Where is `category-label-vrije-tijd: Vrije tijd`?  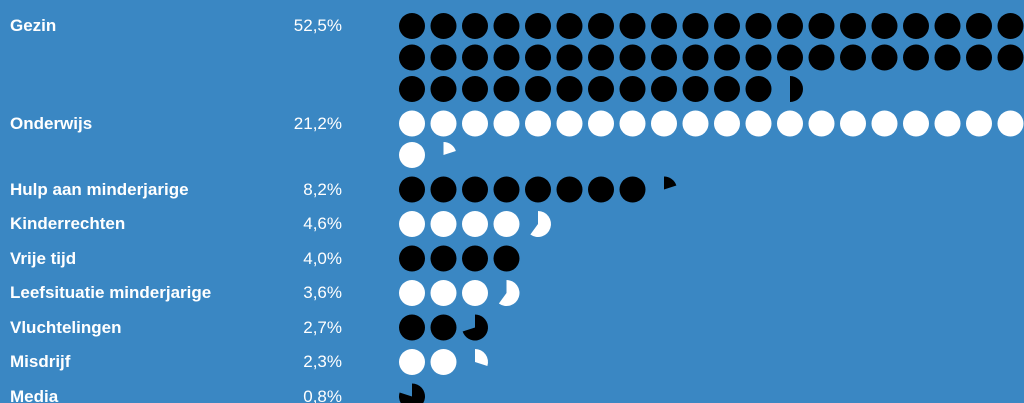
category-label-vrije-tijd: Vrije tijd is located at coordinates (43, 258).